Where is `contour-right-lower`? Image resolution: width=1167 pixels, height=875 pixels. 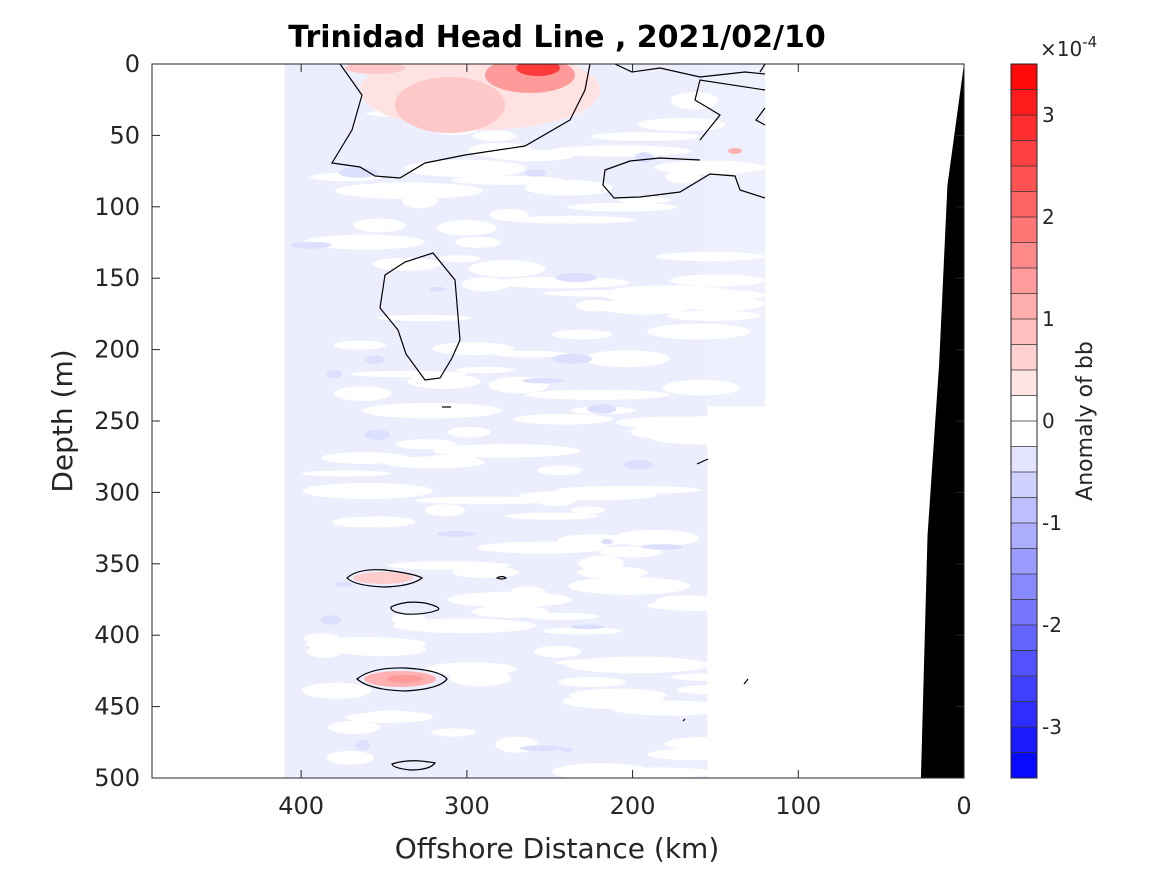 contour-right-lower is located at coordinates (684, 178).